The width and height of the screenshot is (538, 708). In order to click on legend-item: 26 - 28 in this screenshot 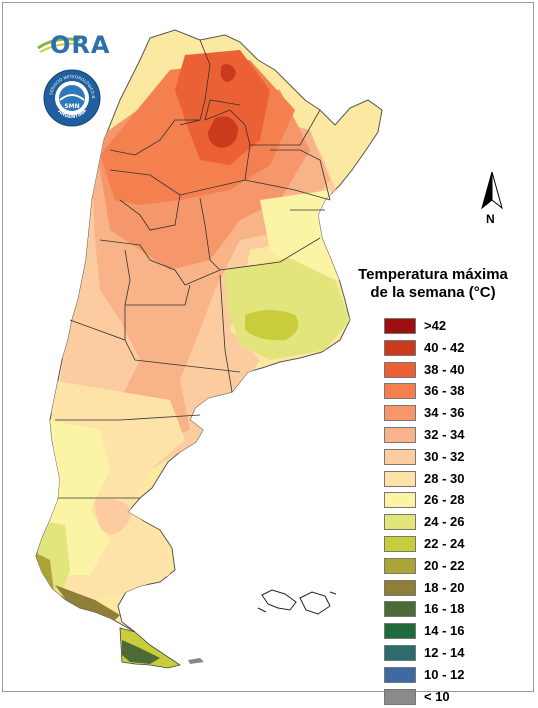, I will do `click(444, 501)`.